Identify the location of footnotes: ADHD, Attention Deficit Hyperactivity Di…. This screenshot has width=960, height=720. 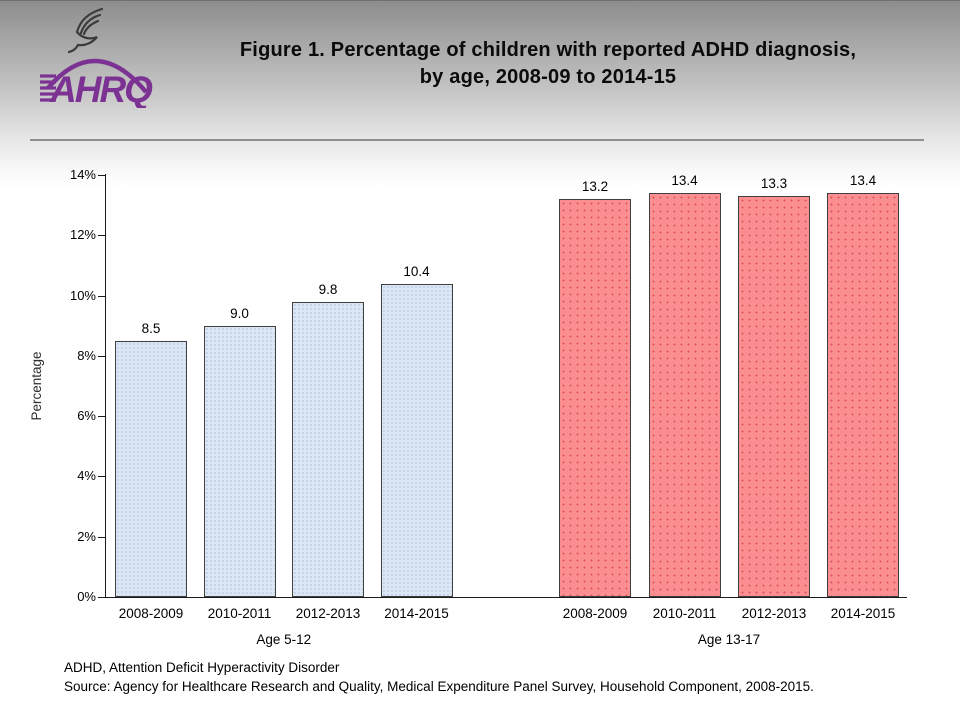
(439, 677).